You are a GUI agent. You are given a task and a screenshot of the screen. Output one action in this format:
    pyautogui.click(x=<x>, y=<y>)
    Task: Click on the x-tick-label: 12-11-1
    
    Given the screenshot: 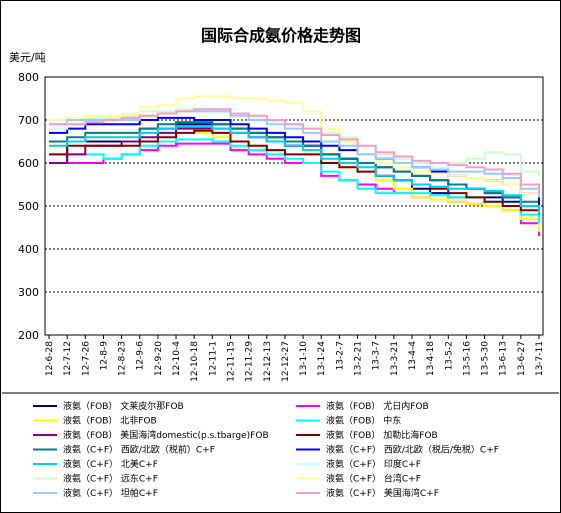 What is the action you would take?
    pyautogui.click(x=213, y=358)
    